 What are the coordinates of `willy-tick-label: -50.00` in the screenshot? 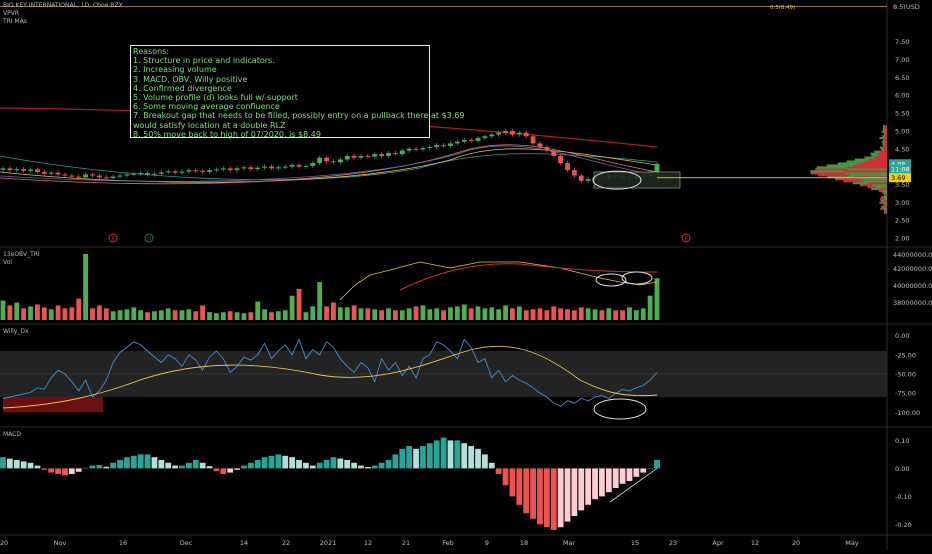 It's located at (905, 375).